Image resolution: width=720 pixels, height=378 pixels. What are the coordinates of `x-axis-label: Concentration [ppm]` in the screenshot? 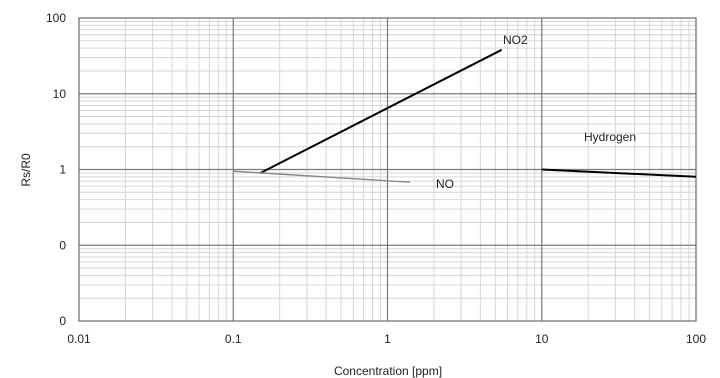 It's located at (388, 371).